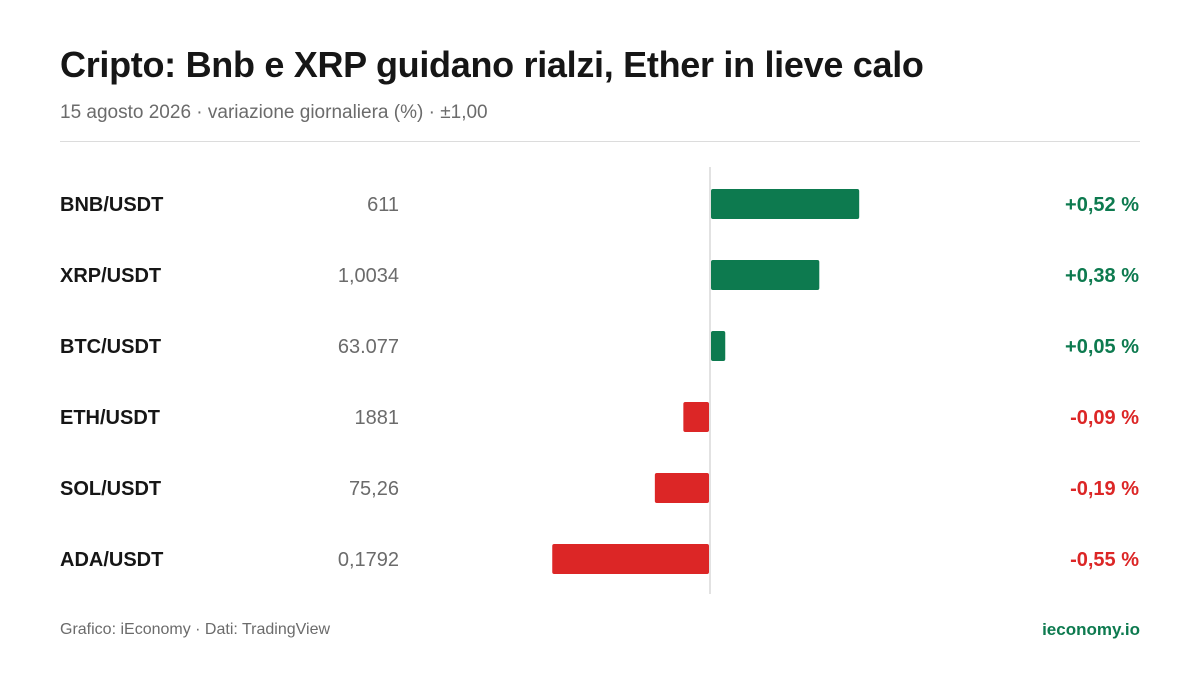 The height and width of the screenshot is (675, 1200). I want to click on header-divider, so click(600, 141).